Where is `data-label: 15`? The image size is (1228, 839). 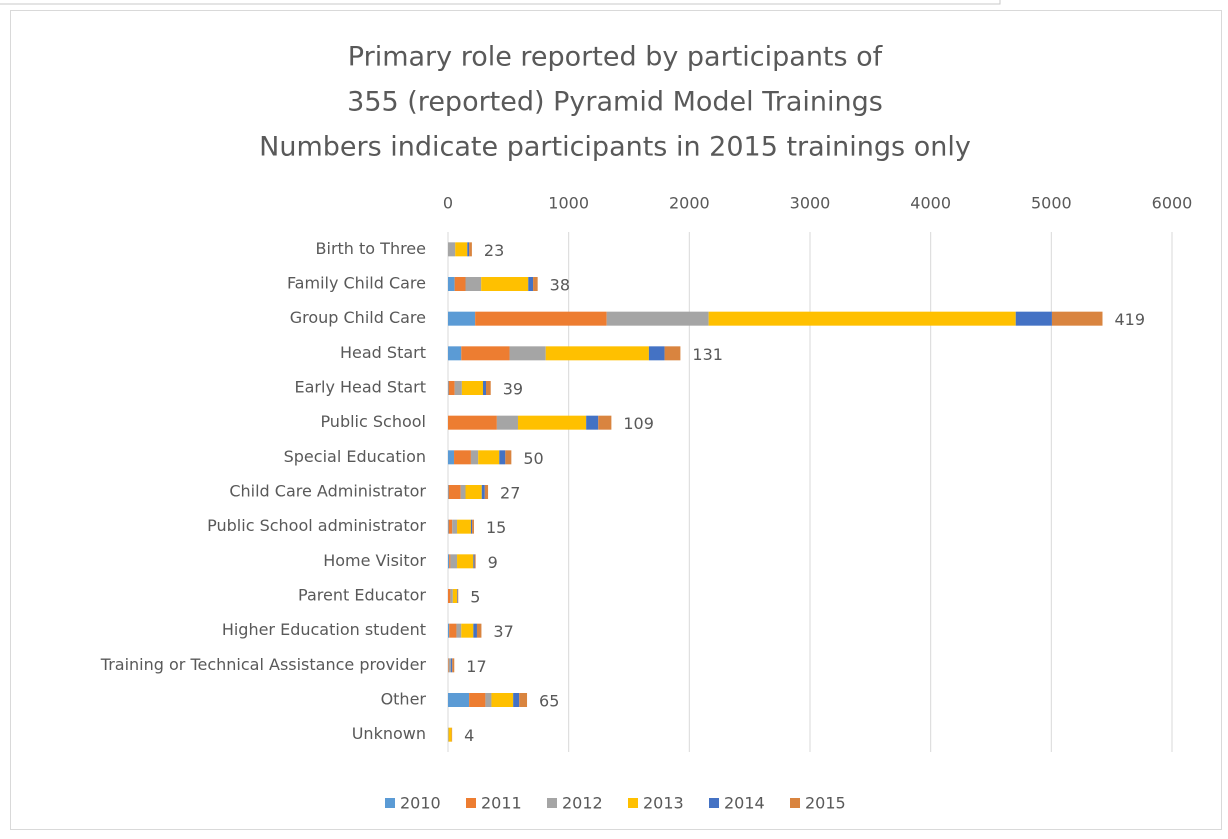 data-label: 15 is located at coordinates (496, 527).